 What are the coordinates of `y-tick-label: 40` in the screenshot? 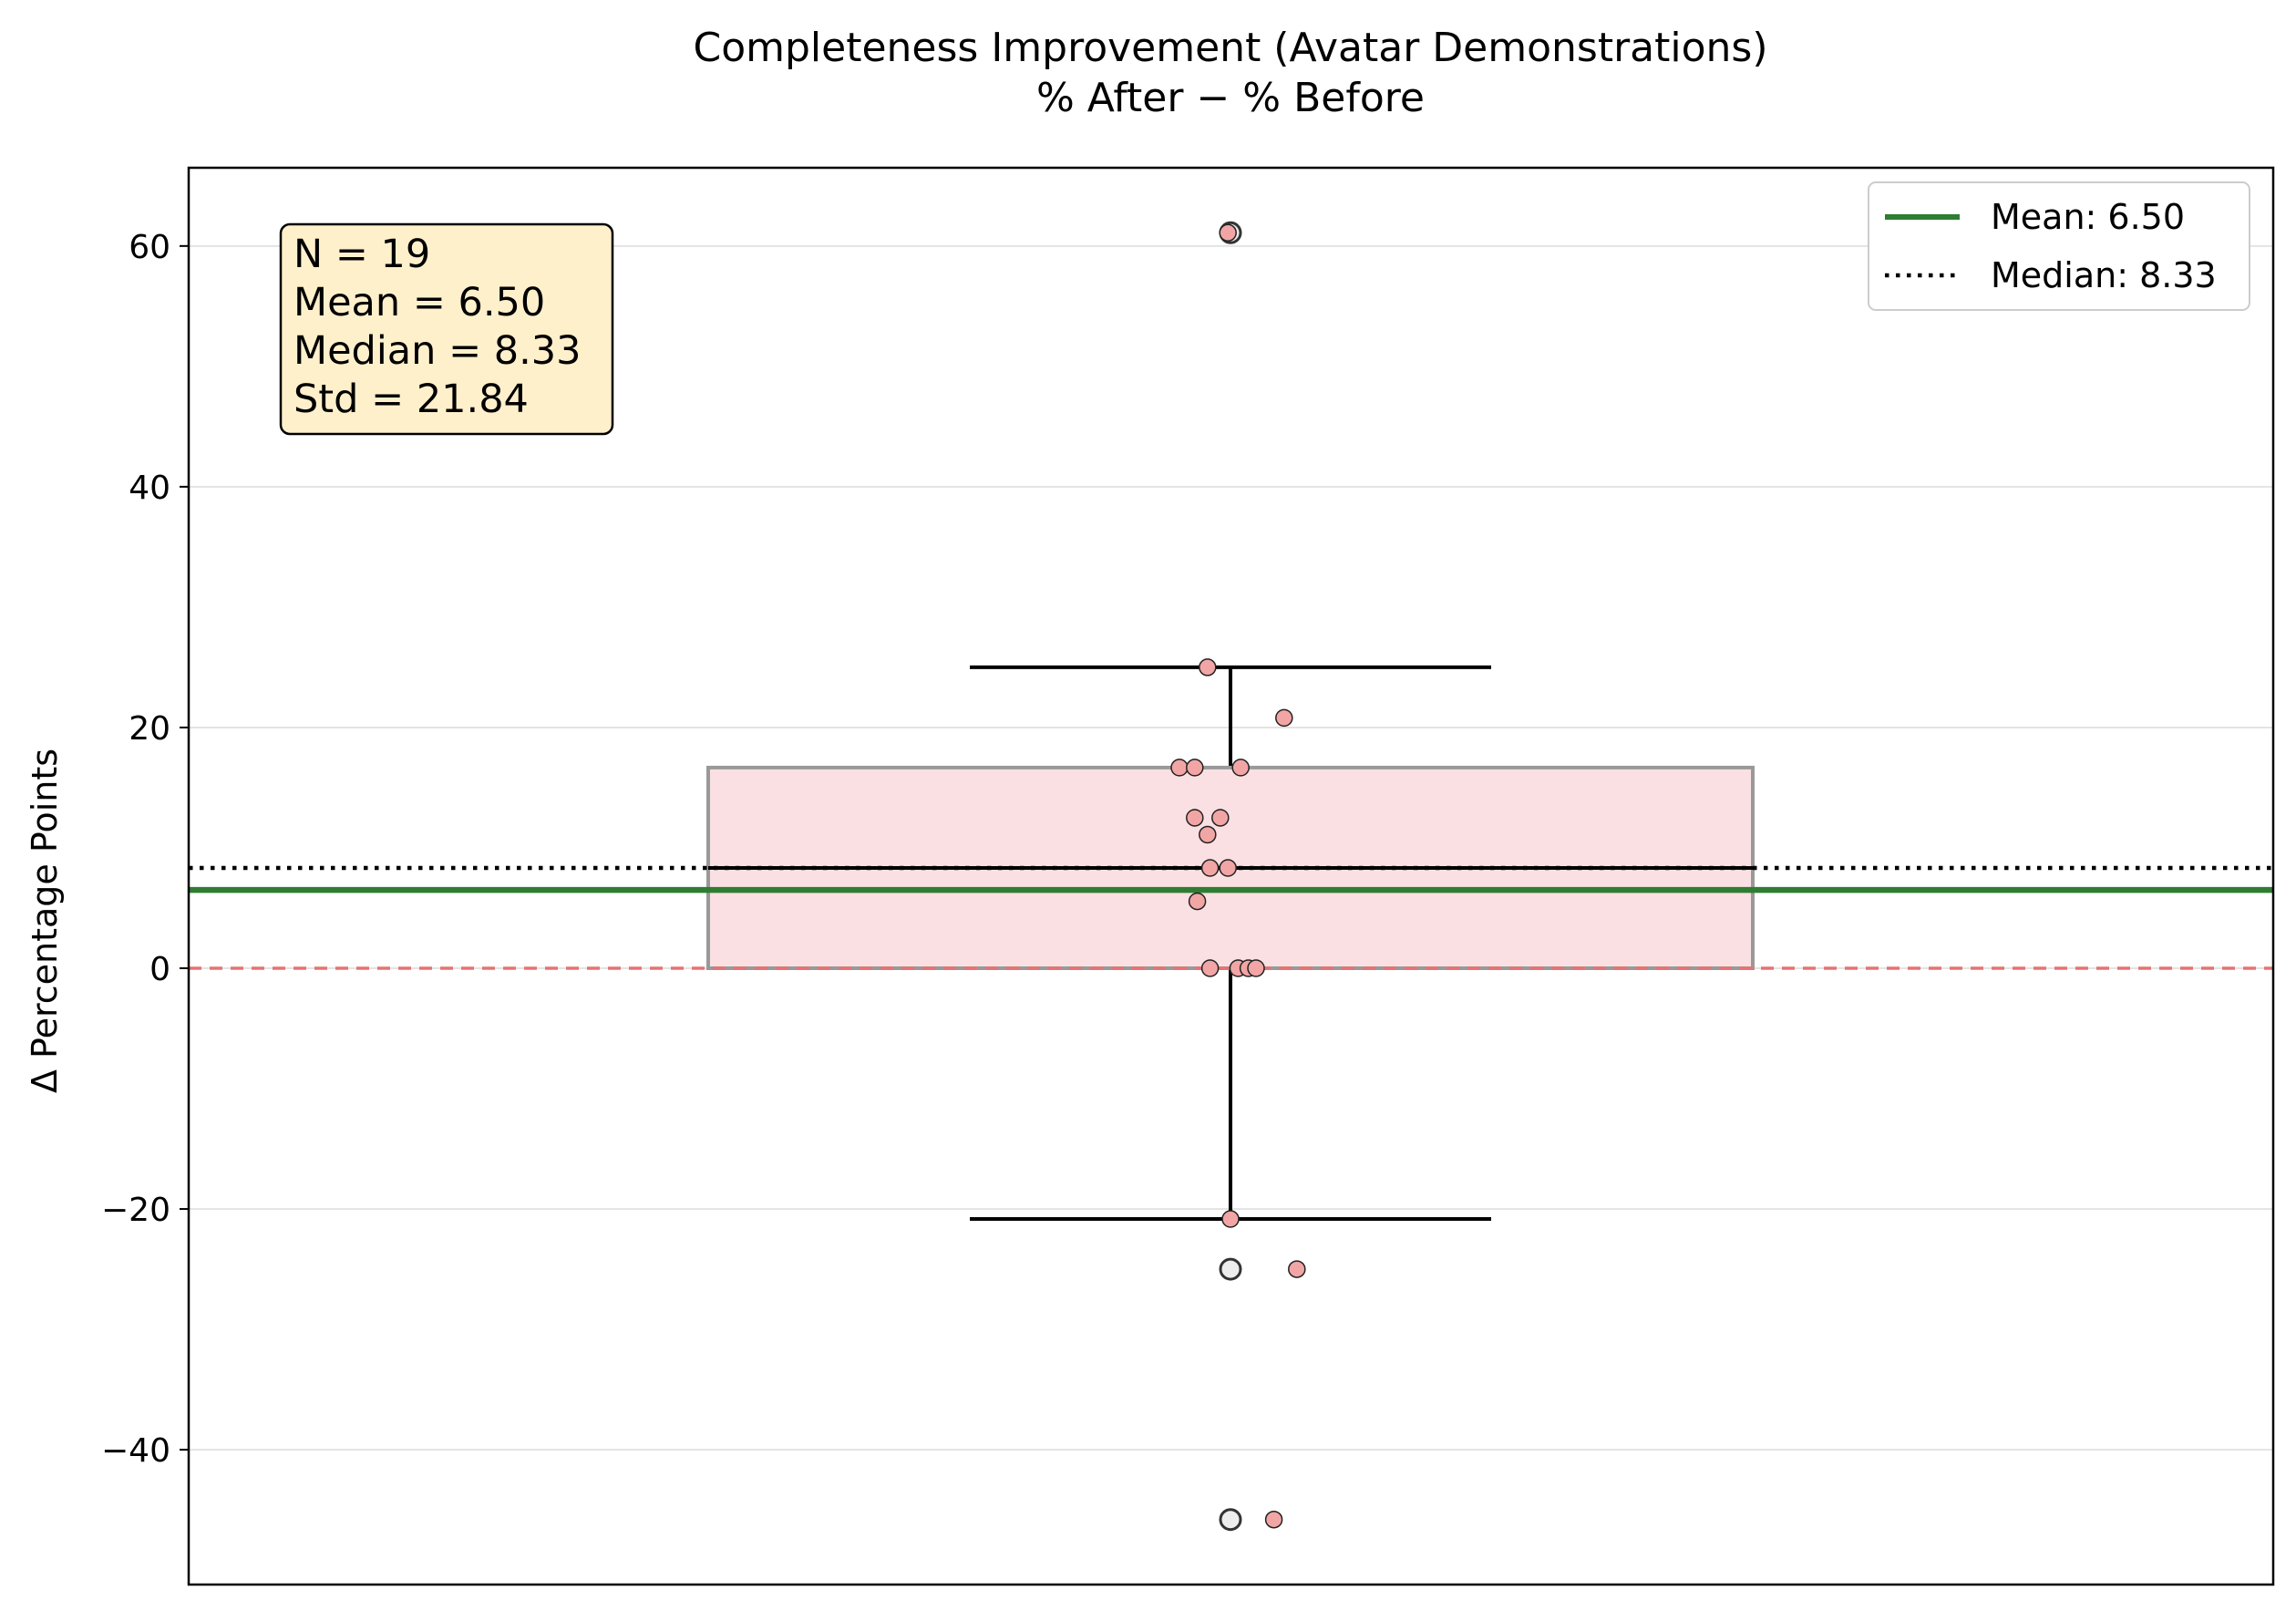 It's located at (149, 488).